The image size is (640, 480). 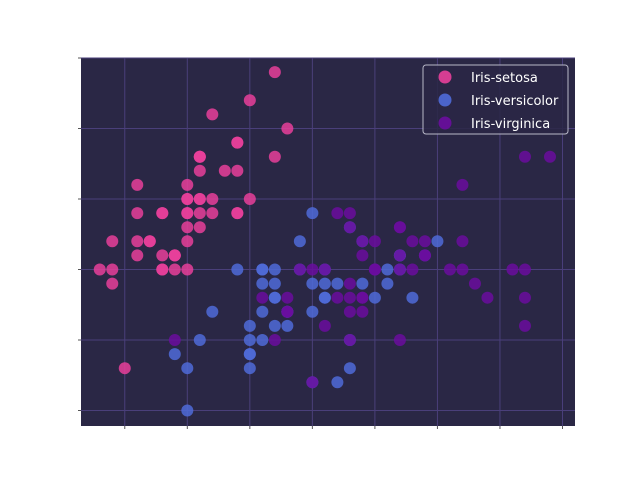 I want to click on legend-label: Iris-virginica, so click(x=510, y=124).